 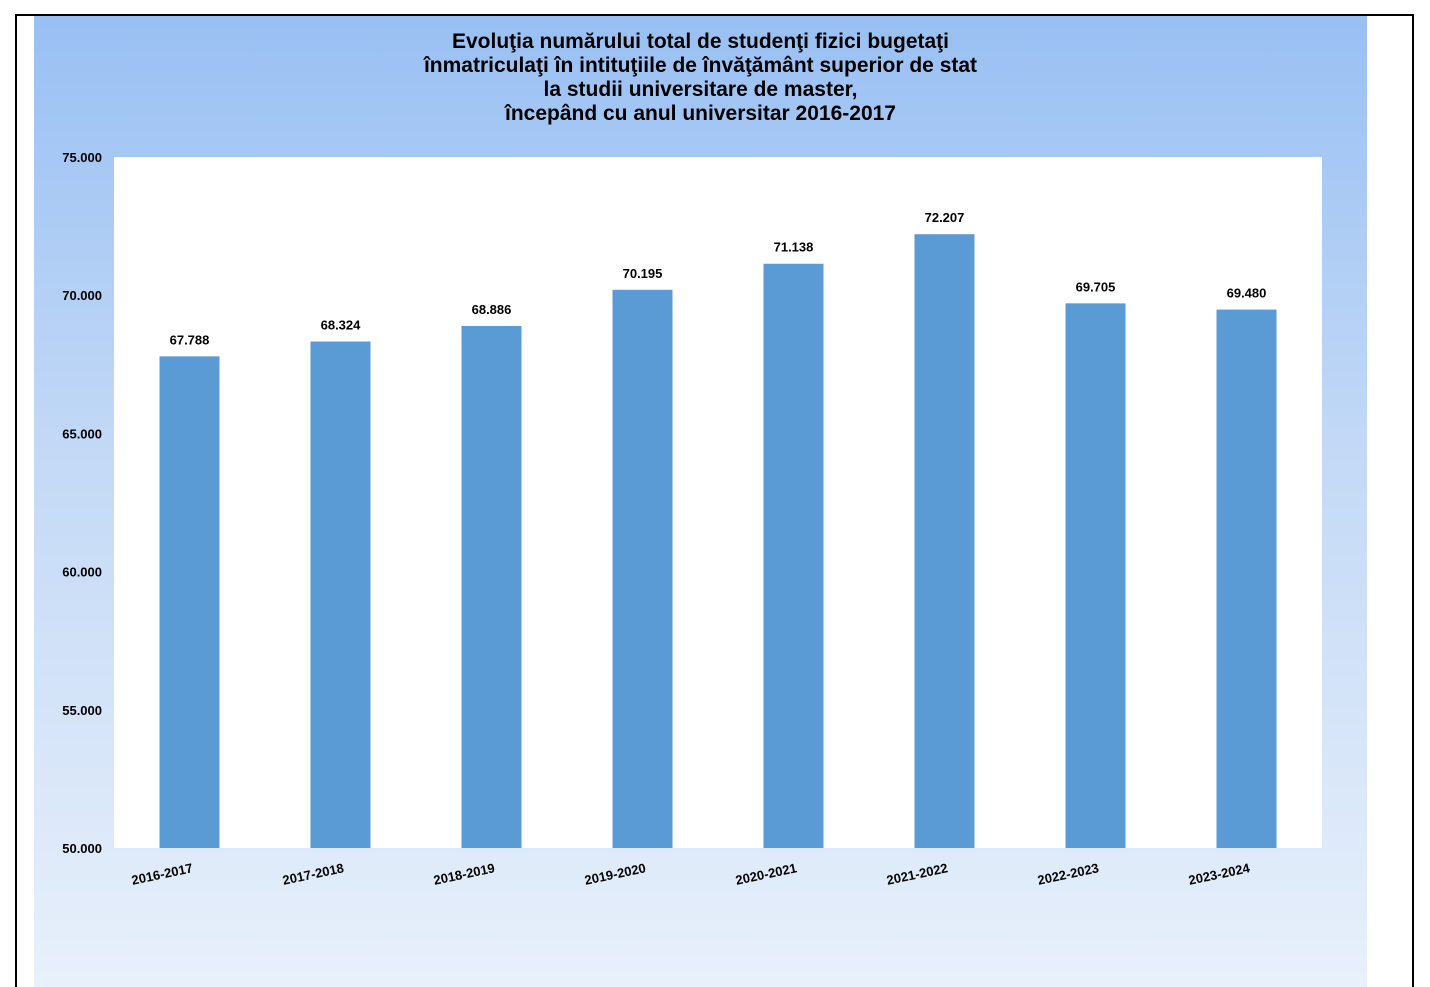 What do you see at coordinates (714, 15) in the screenshot?
I see `frame-top-border` at bounding box center [714, 15].